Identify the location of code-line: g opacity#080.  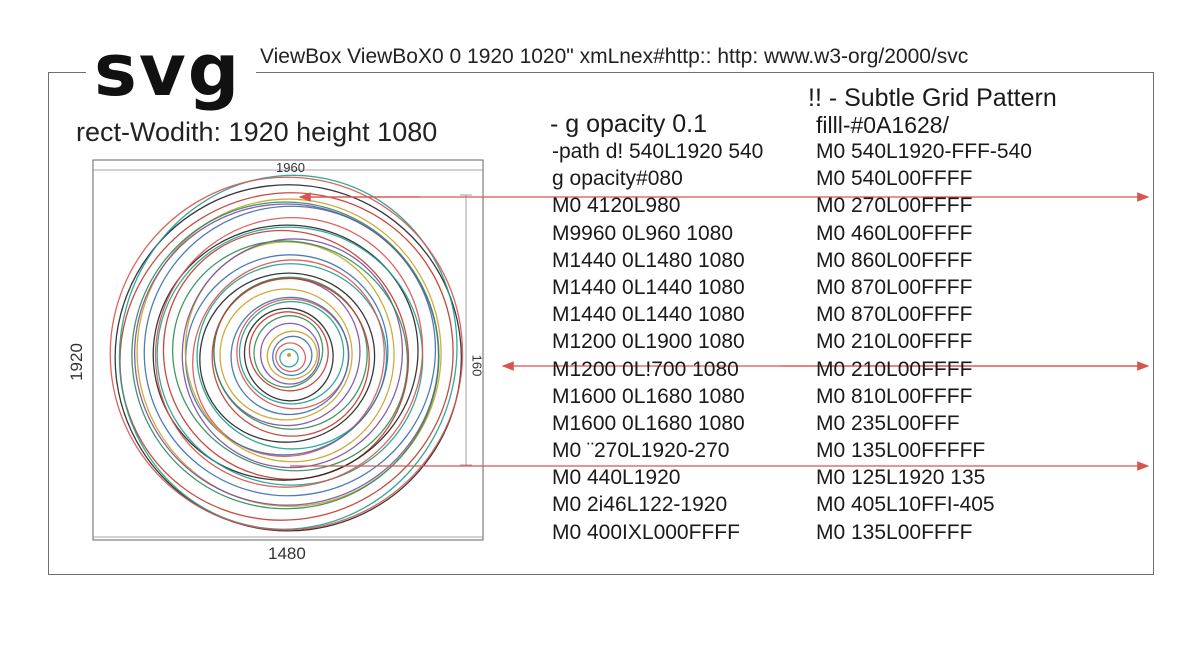
(617, 179).